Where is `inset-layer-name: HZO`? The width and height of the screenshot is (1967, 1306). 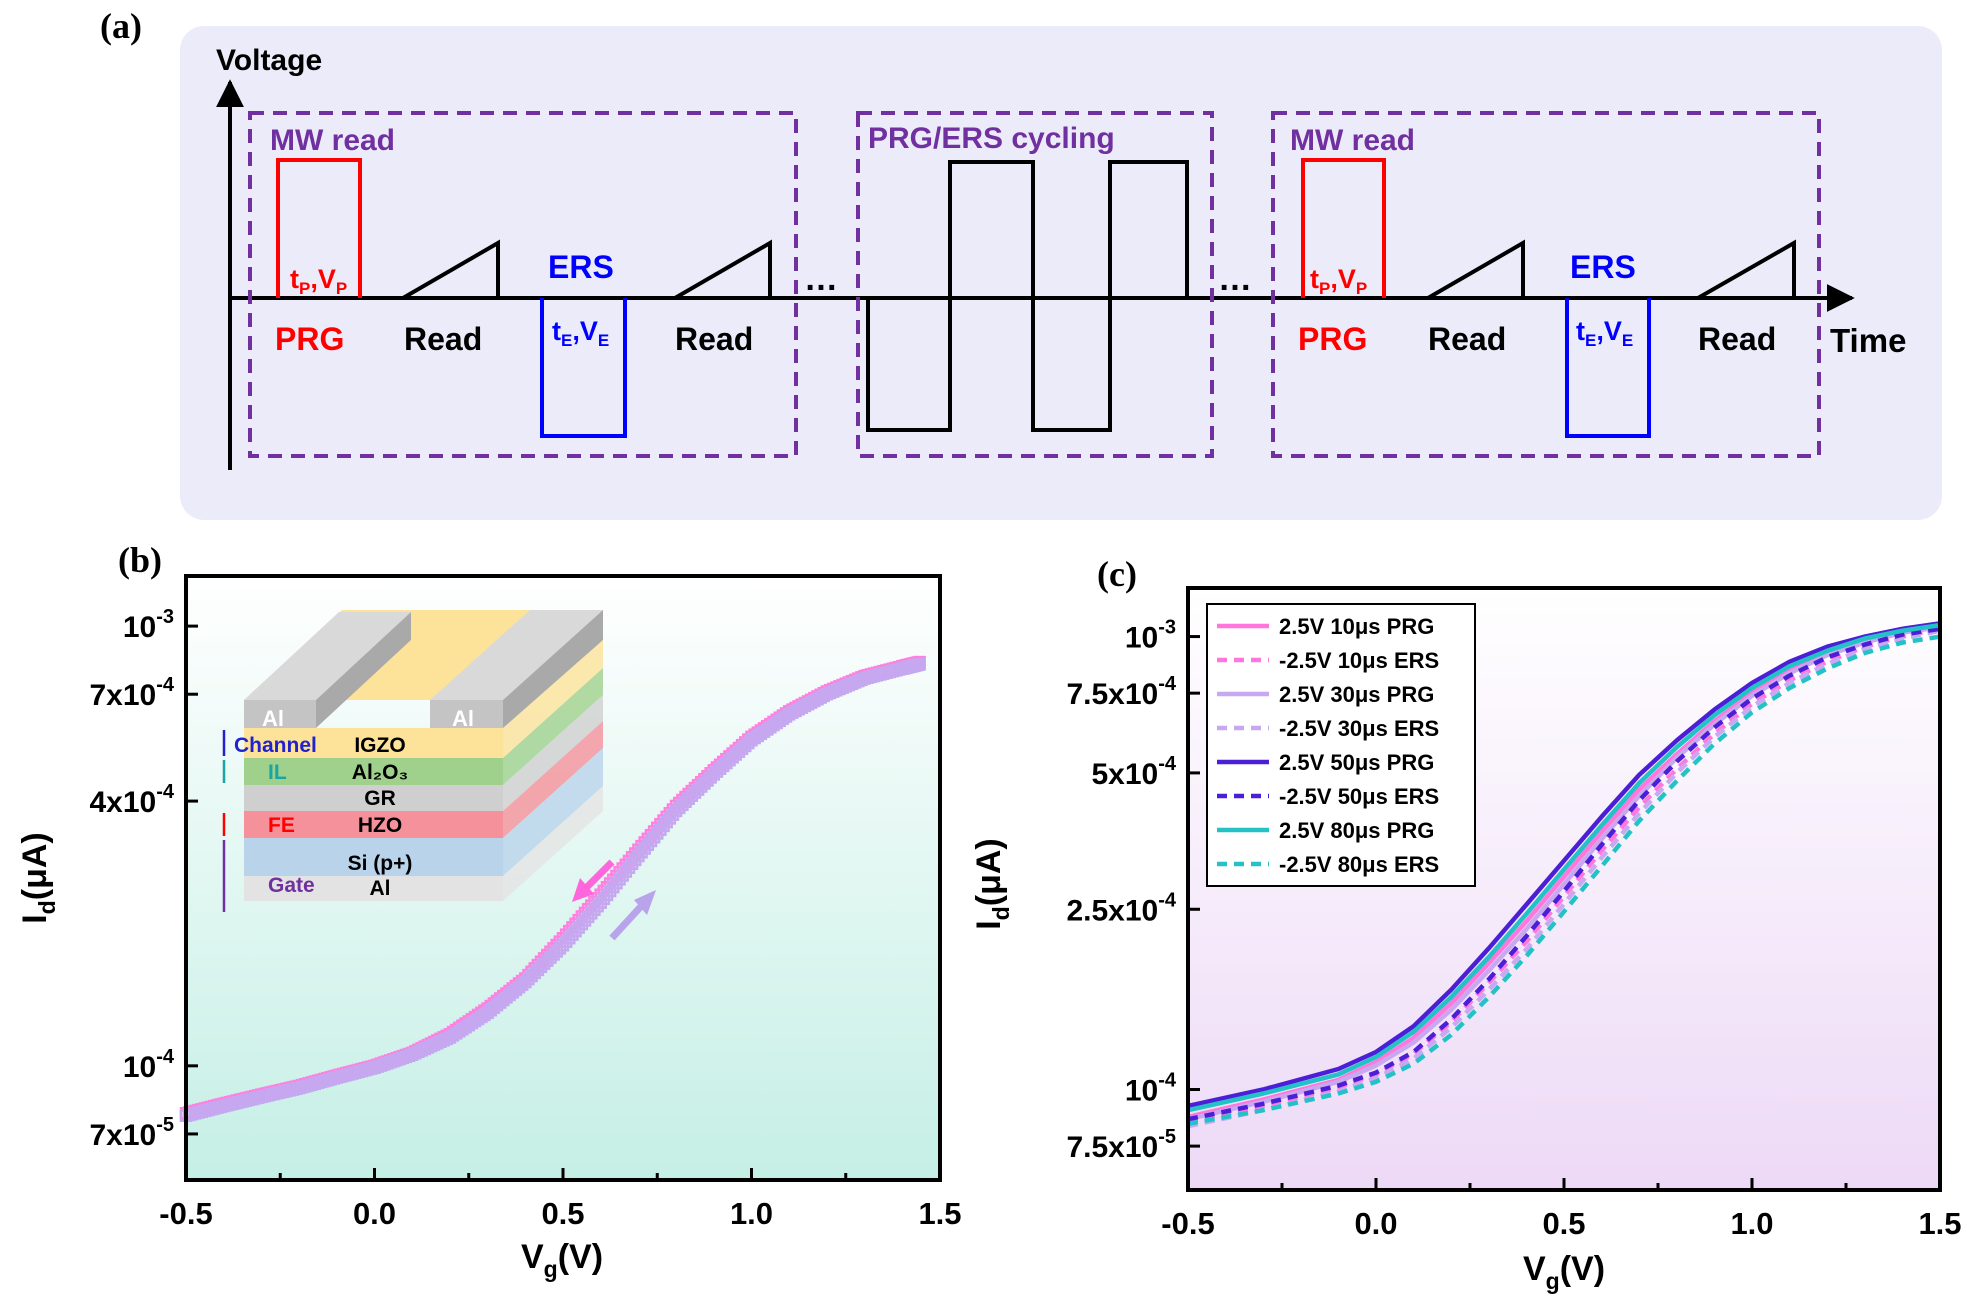
inset-layer-name: HZO is located at coordinates (380, 825).